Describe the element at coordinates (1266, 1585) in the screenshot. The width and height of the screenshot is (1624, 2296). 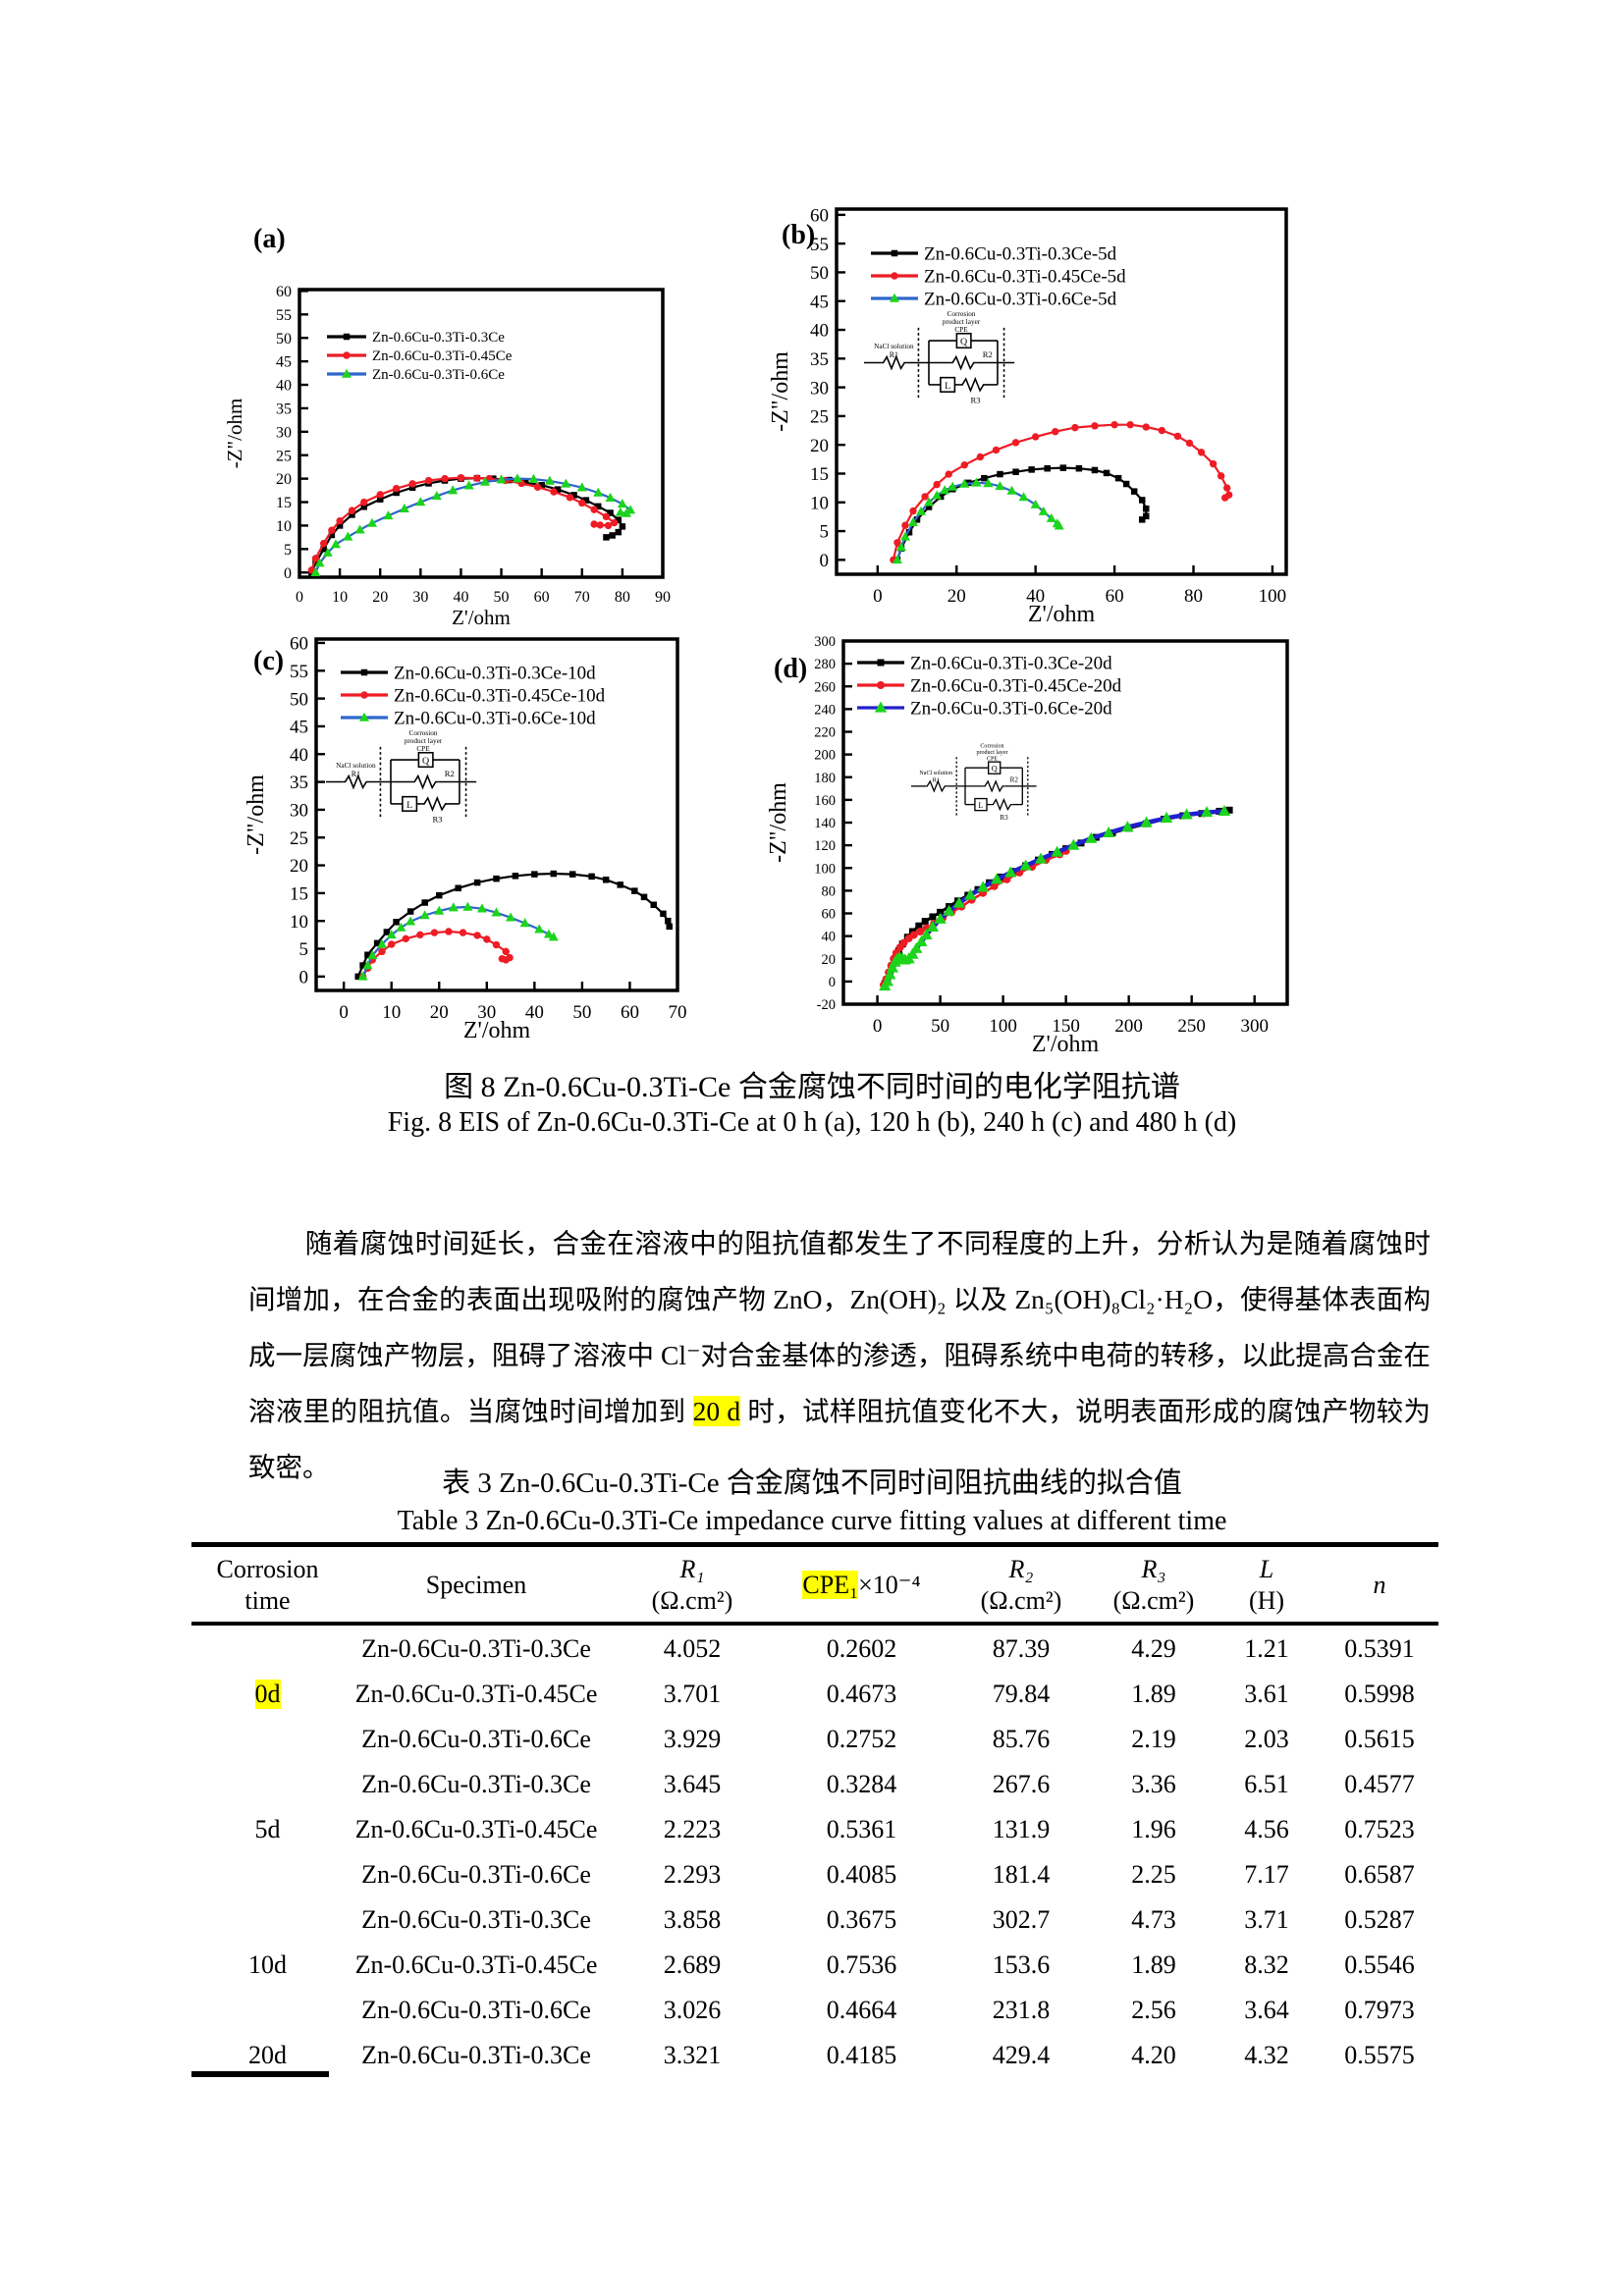
I see `header-l: L (H)` at that location.